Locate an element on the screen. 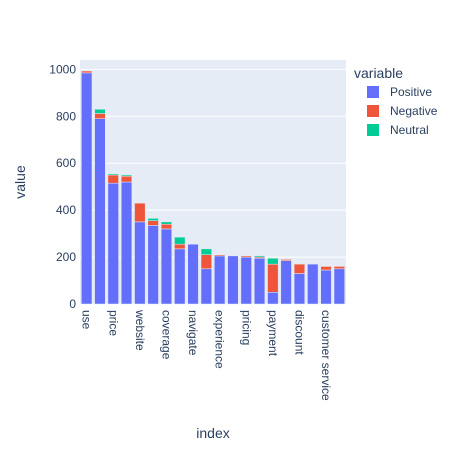 The image size is (461, 450). x-tick-label: discount is located at coordinates (299, 332).